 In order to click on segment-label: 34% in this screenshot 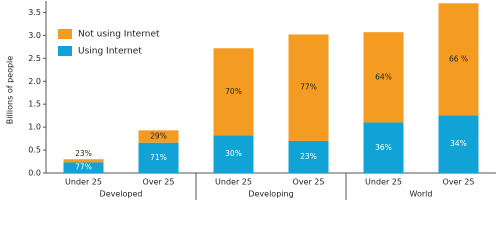, I will do `click(458, 143)`.